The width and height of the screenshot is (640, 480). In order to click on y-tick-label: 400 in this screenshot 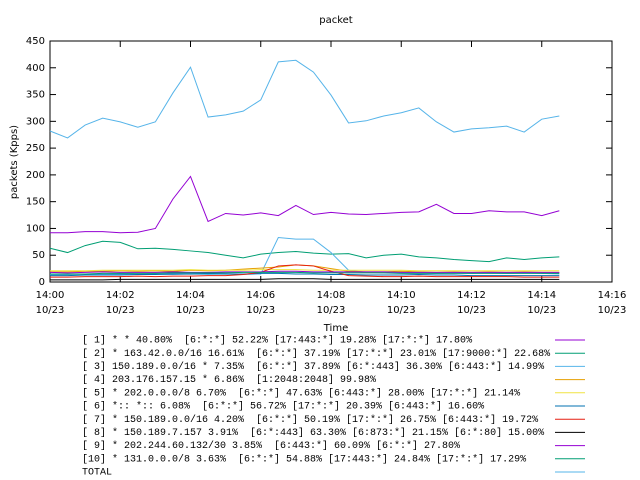, I will do `click(35, 68)`.